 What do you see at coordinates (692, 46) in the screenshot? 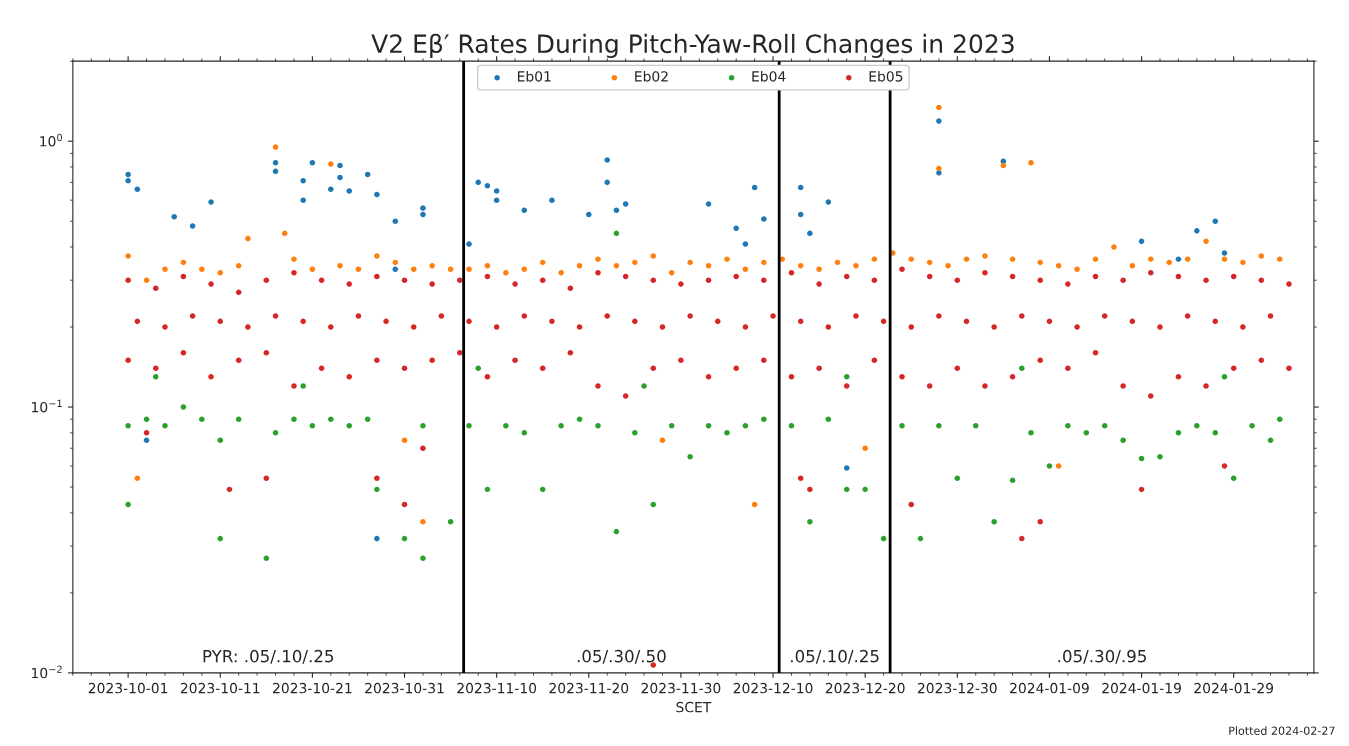
I see `chart-title: V2 Eβ′ Rates During Pitch-Yaw-Roll Changes in 2023` at bounding box center [692, 46].